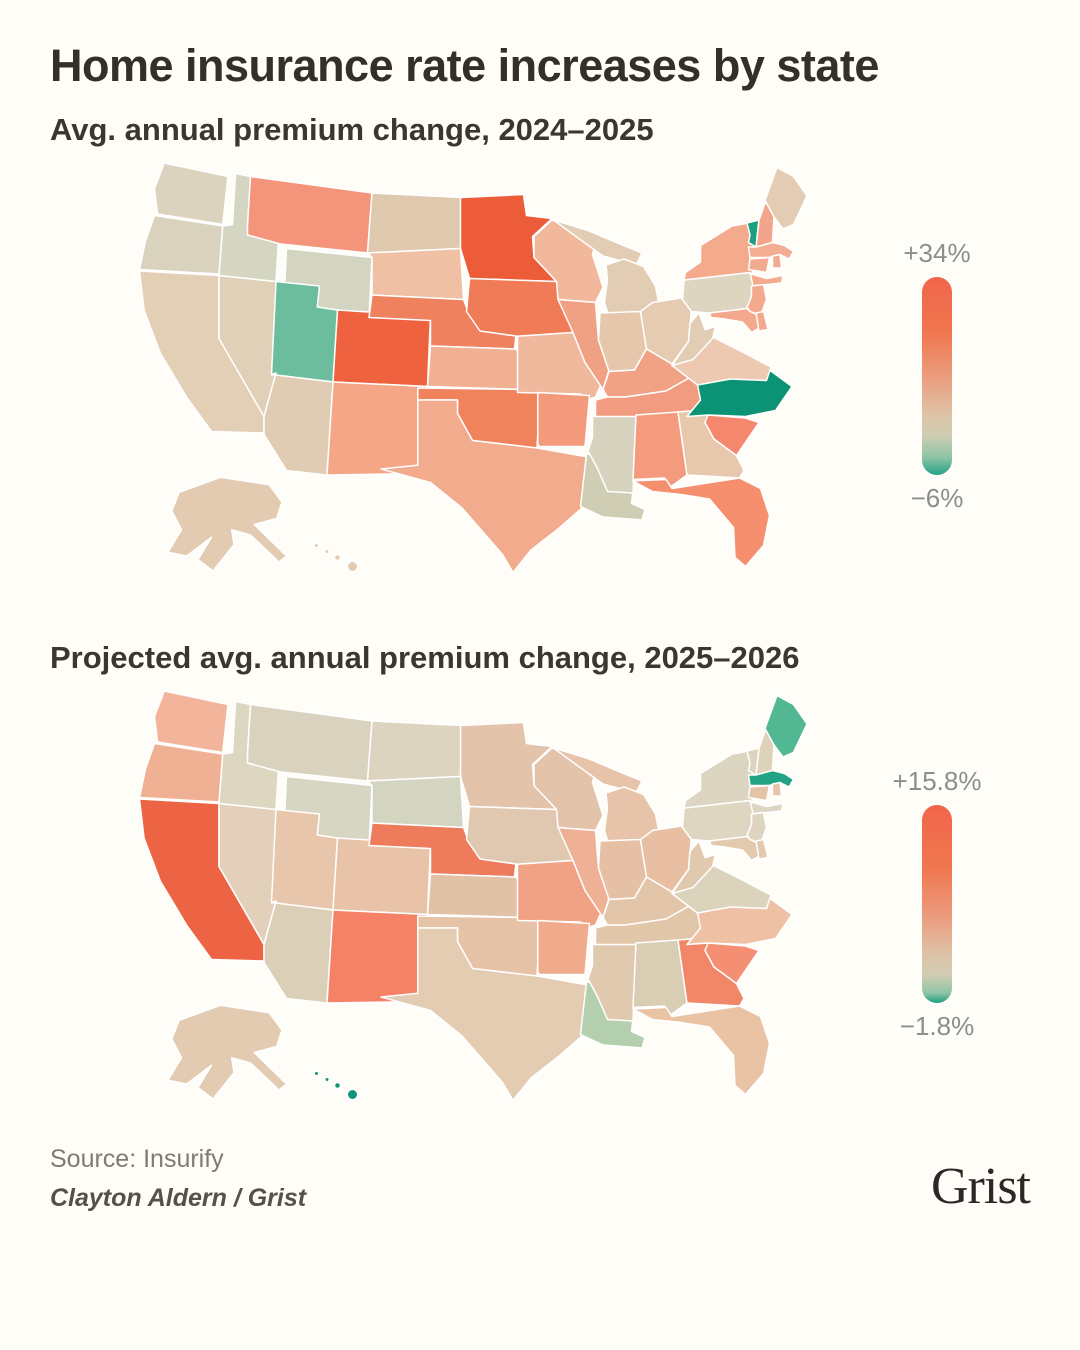 This screenshot has height=1350, width=1080. What do you see at coordinates (937, 781) in the screenshot?
I see `map2-legend-max-label: +15.8%` at bounding box center [937, 781].